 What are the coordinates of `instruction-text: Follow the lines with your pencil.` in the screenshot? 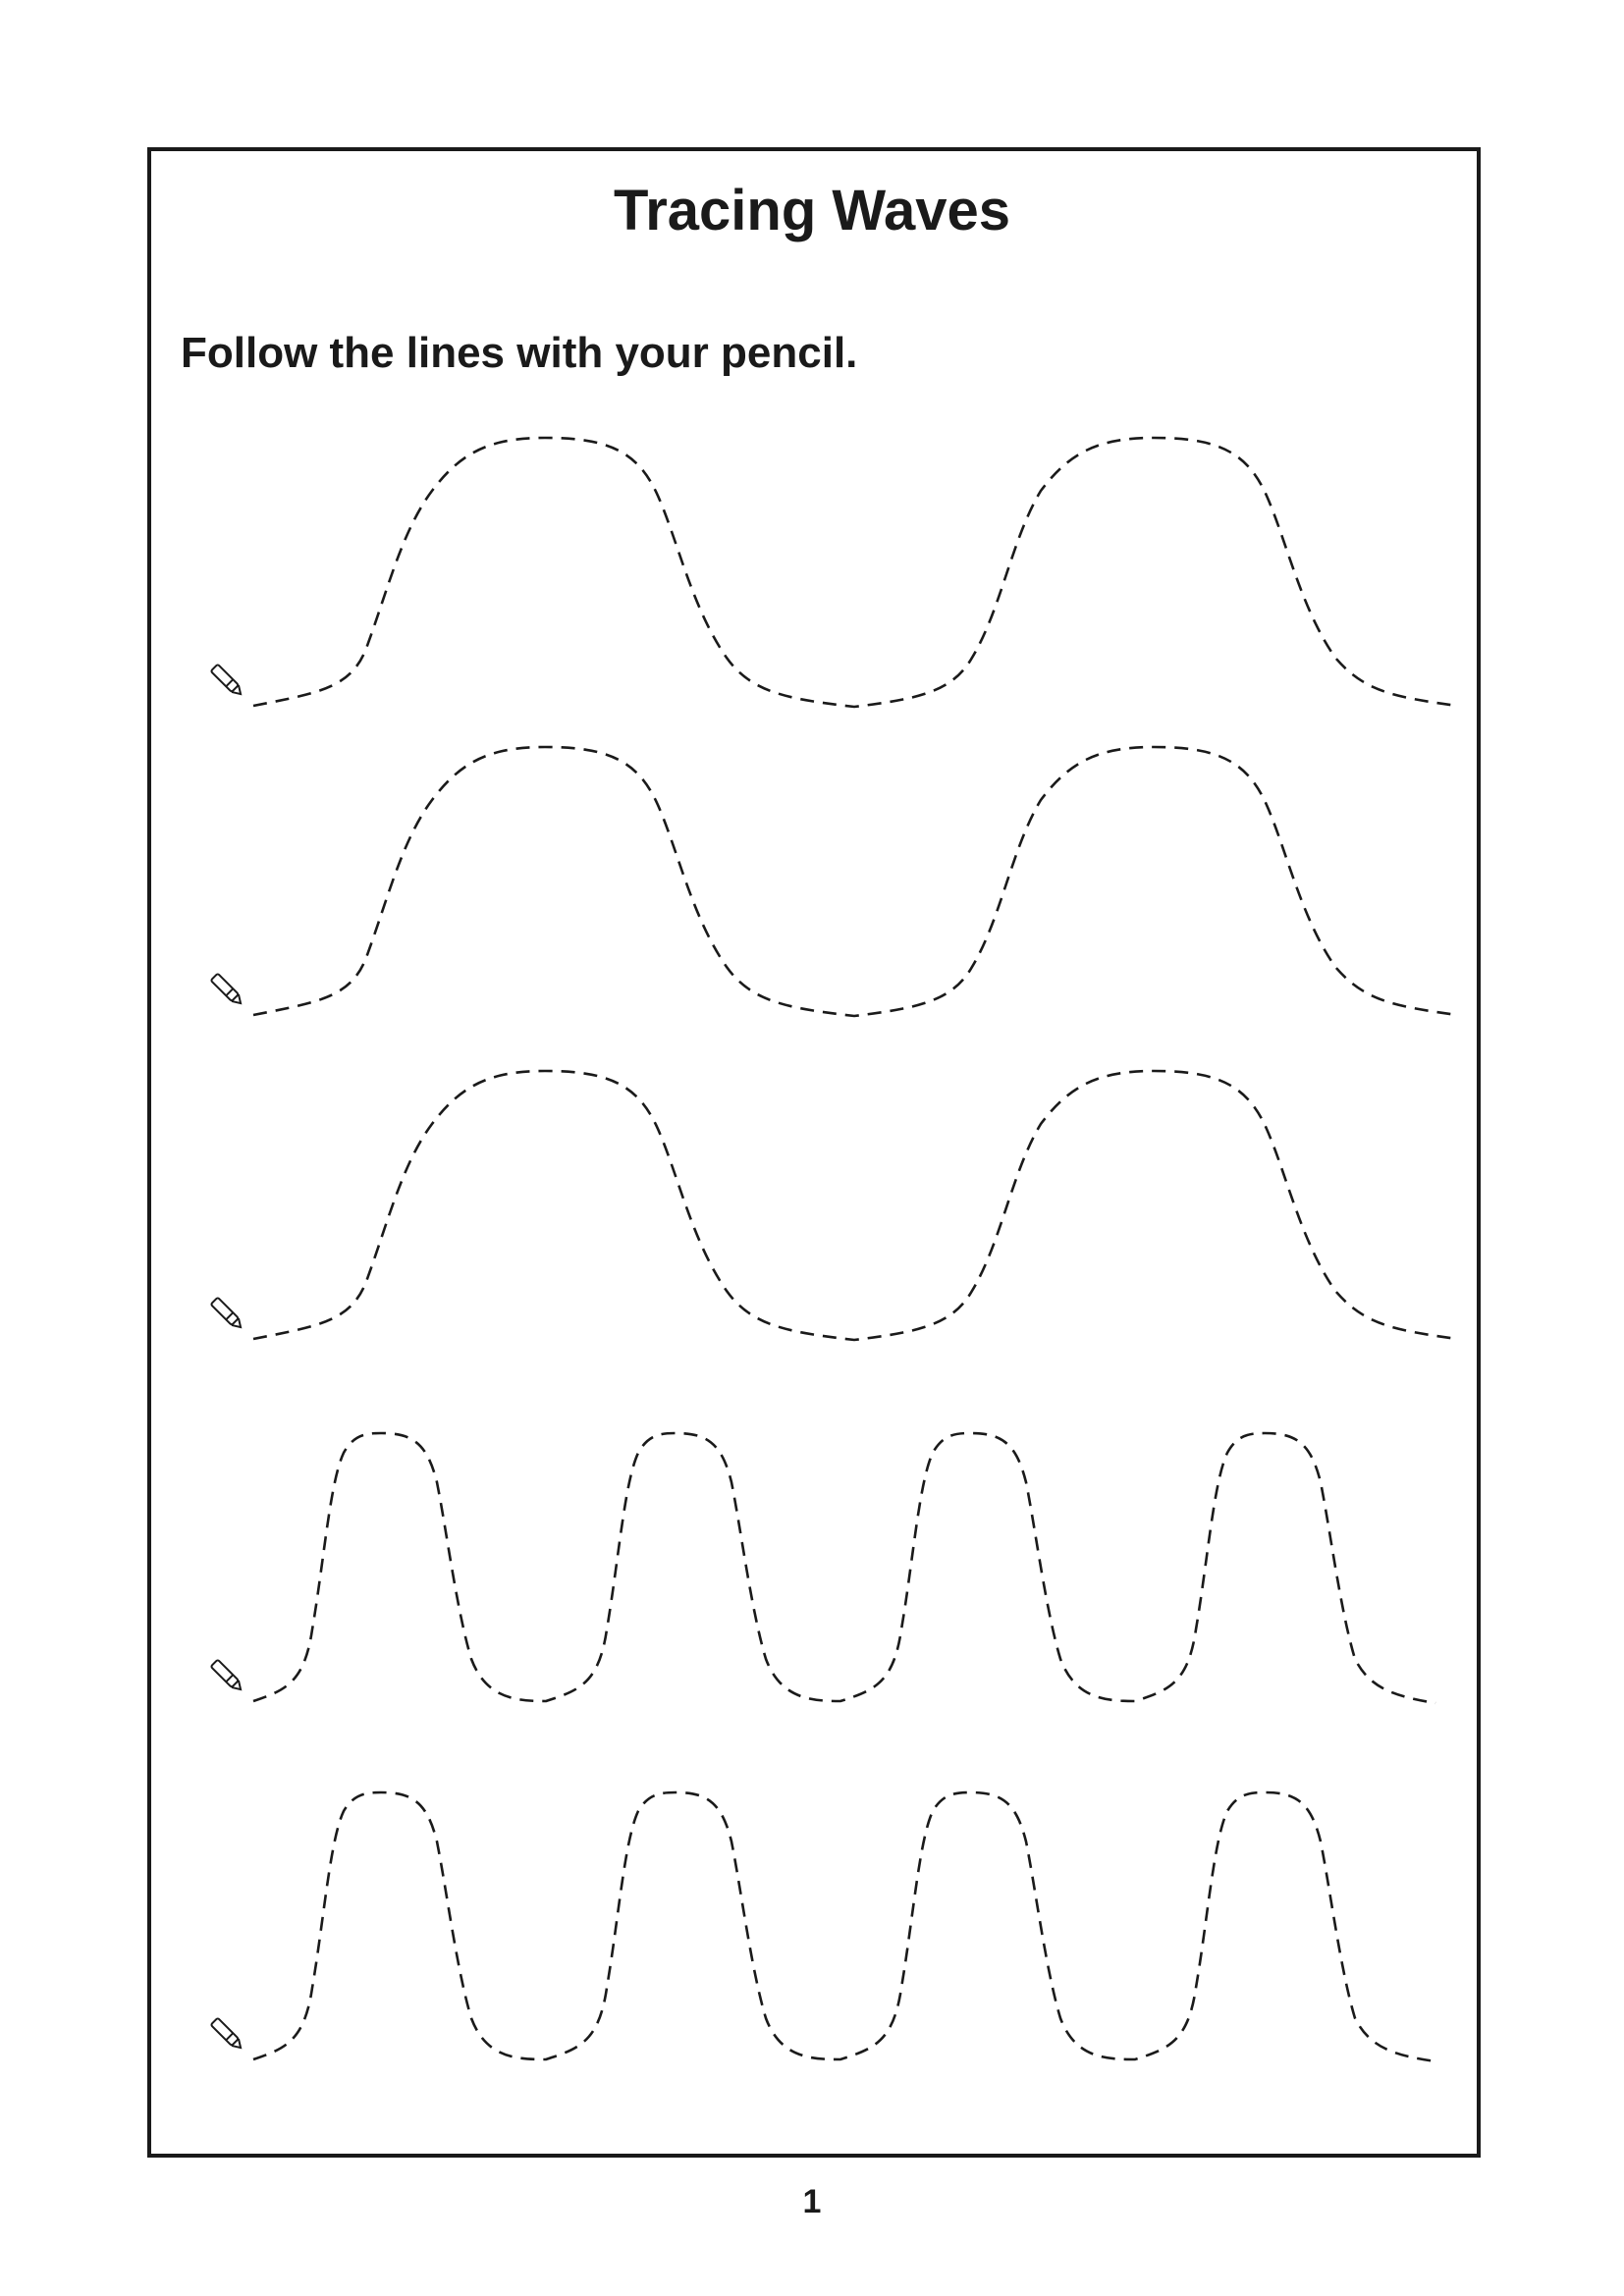 It's located at (519, 353).